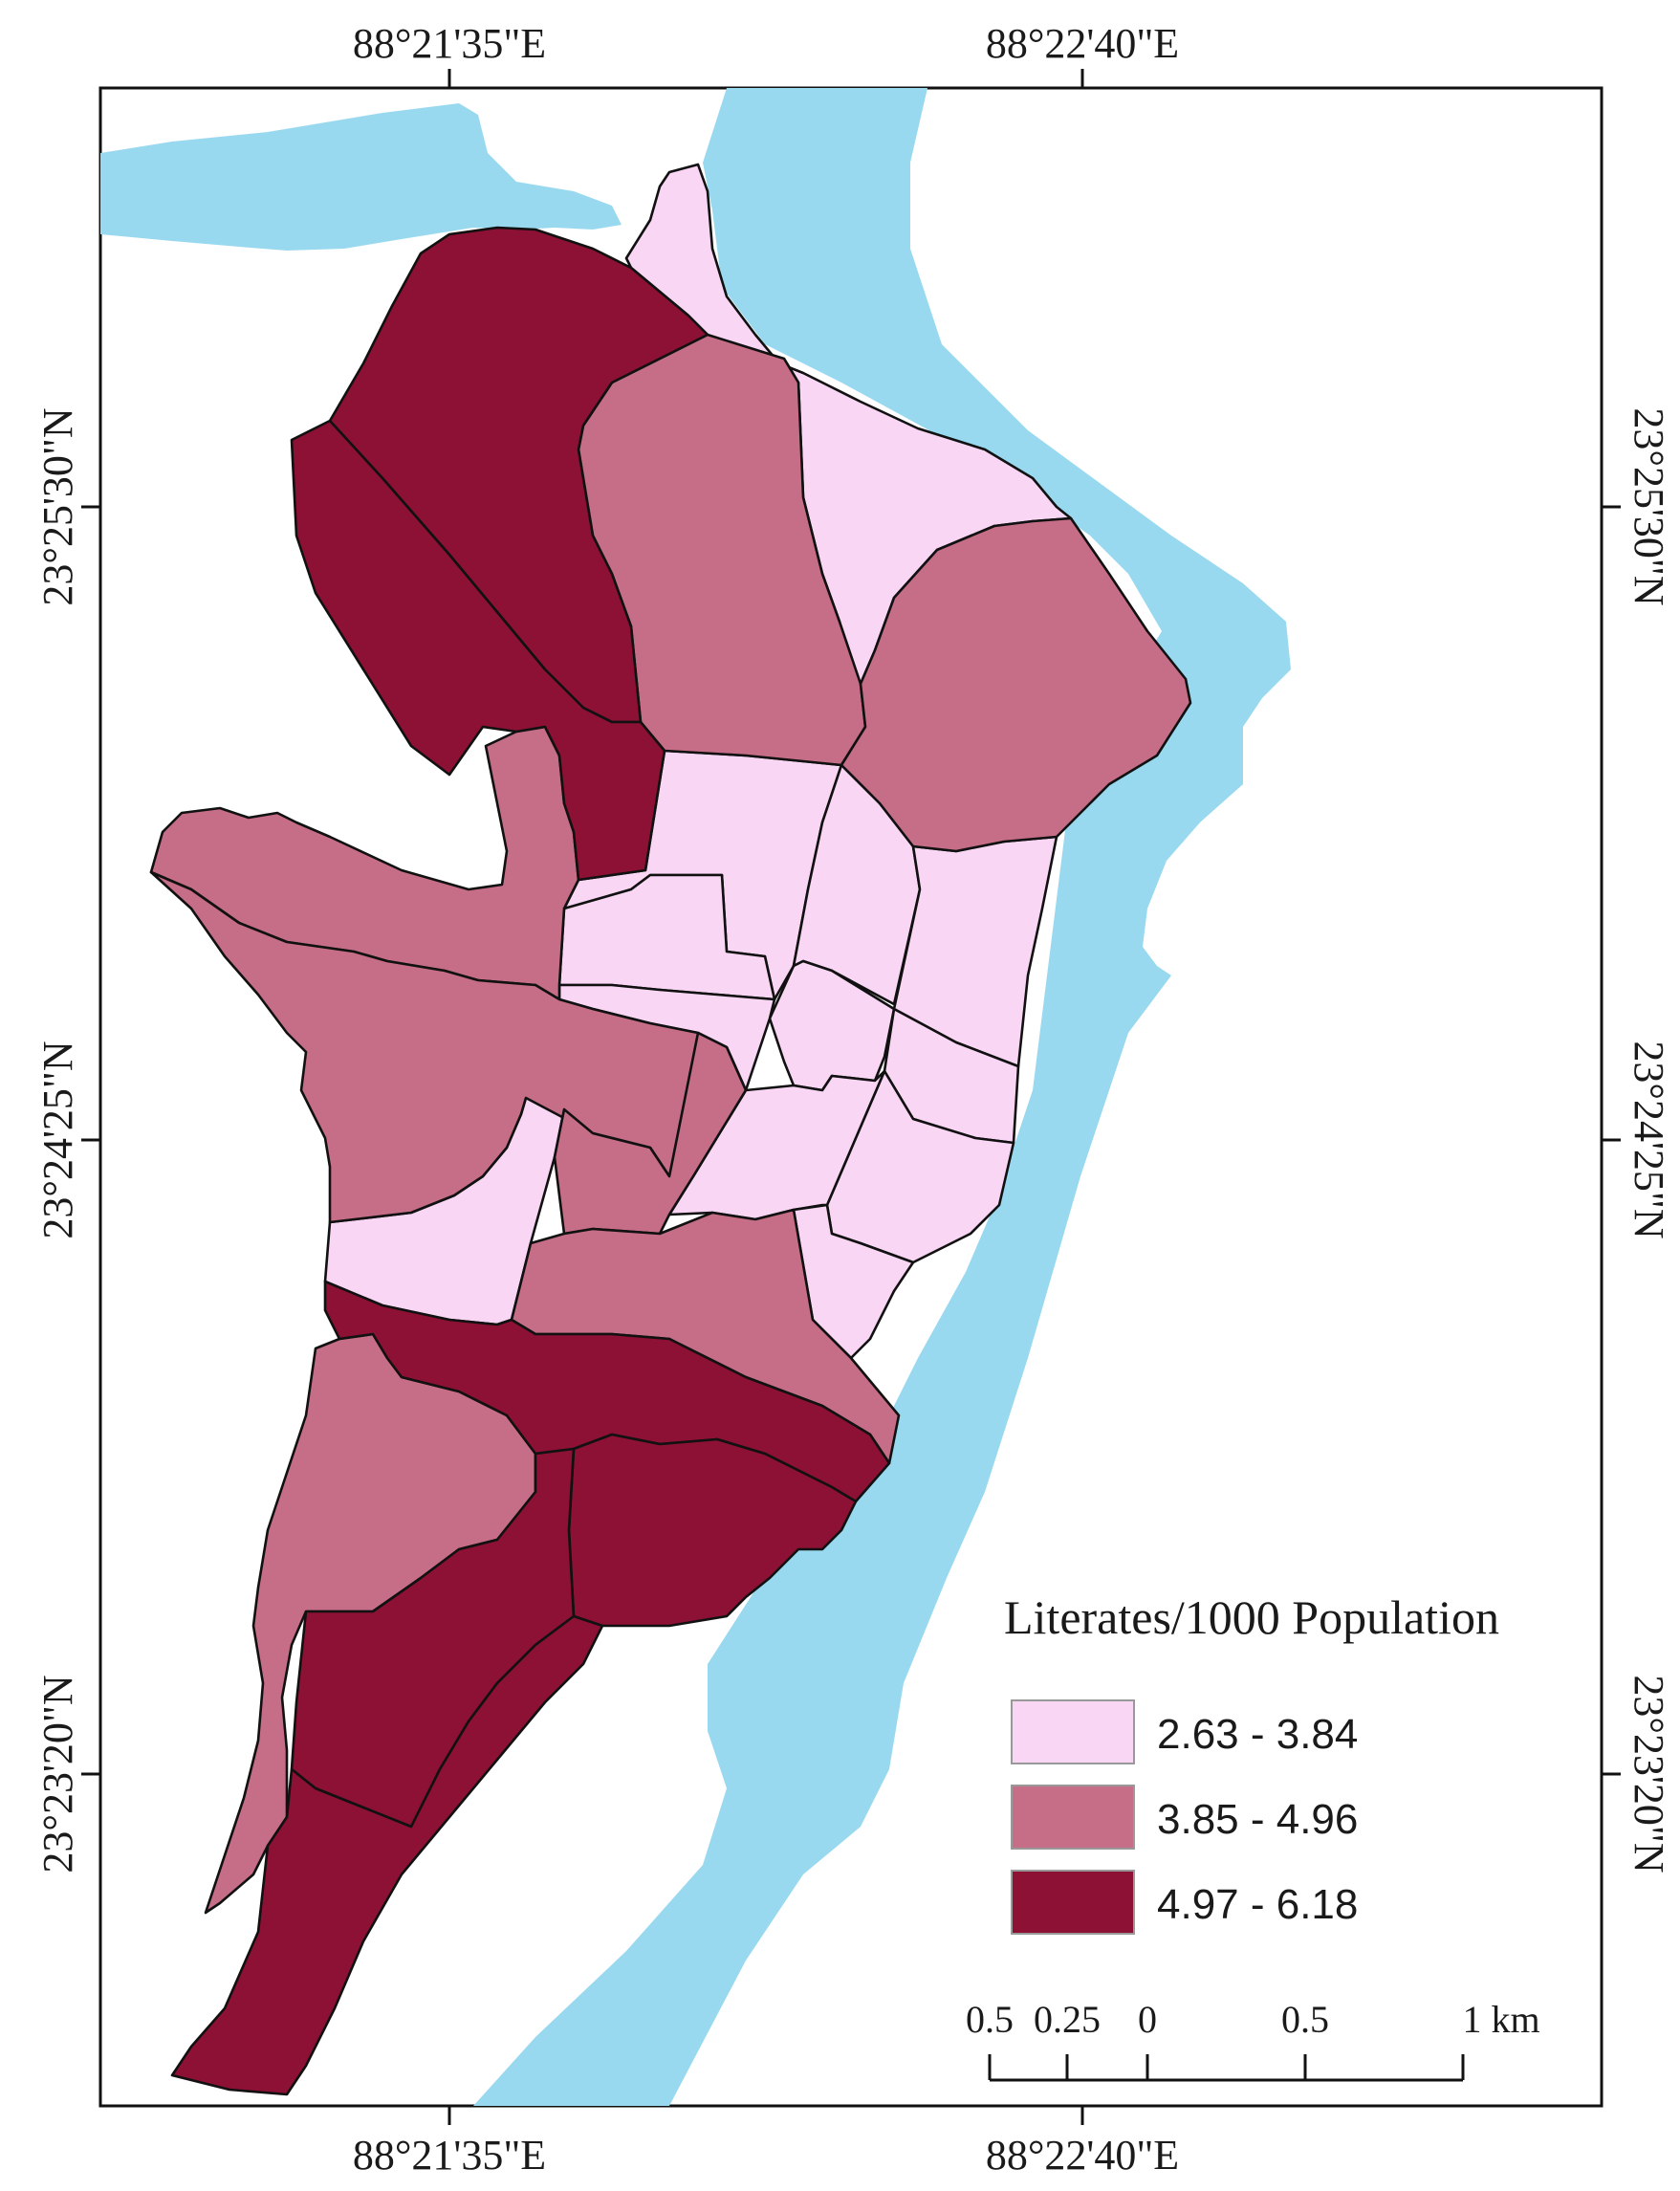 This screenshot has height=2191, width=1680. What do you see at coordinates (1305, 2019) in the screenshot?
I see `scale-label-3: 0.5` at bounding box center [1305, 2019].